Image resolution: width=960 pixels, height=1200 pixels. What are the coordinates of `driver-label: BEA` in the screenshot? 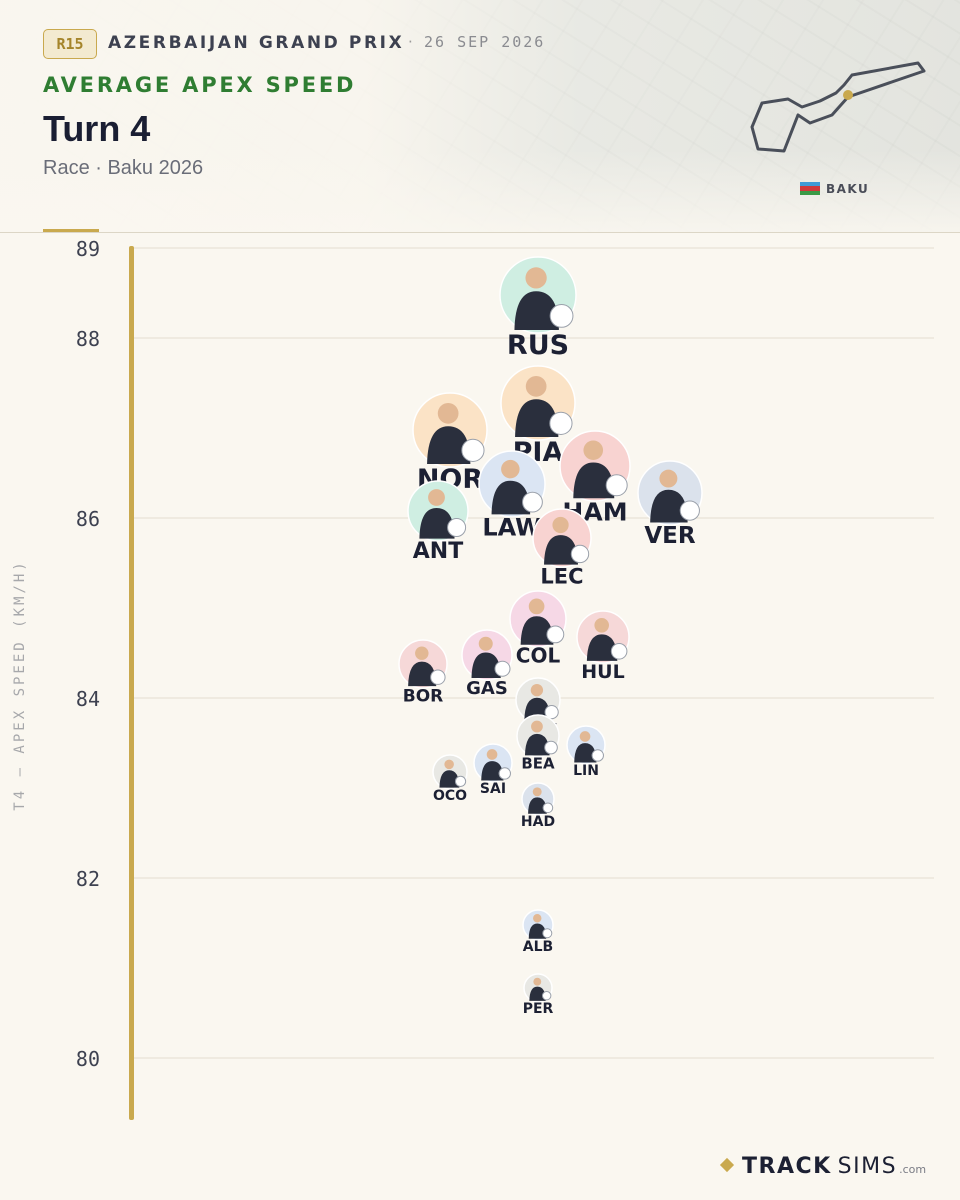 It's located at (538, 764).